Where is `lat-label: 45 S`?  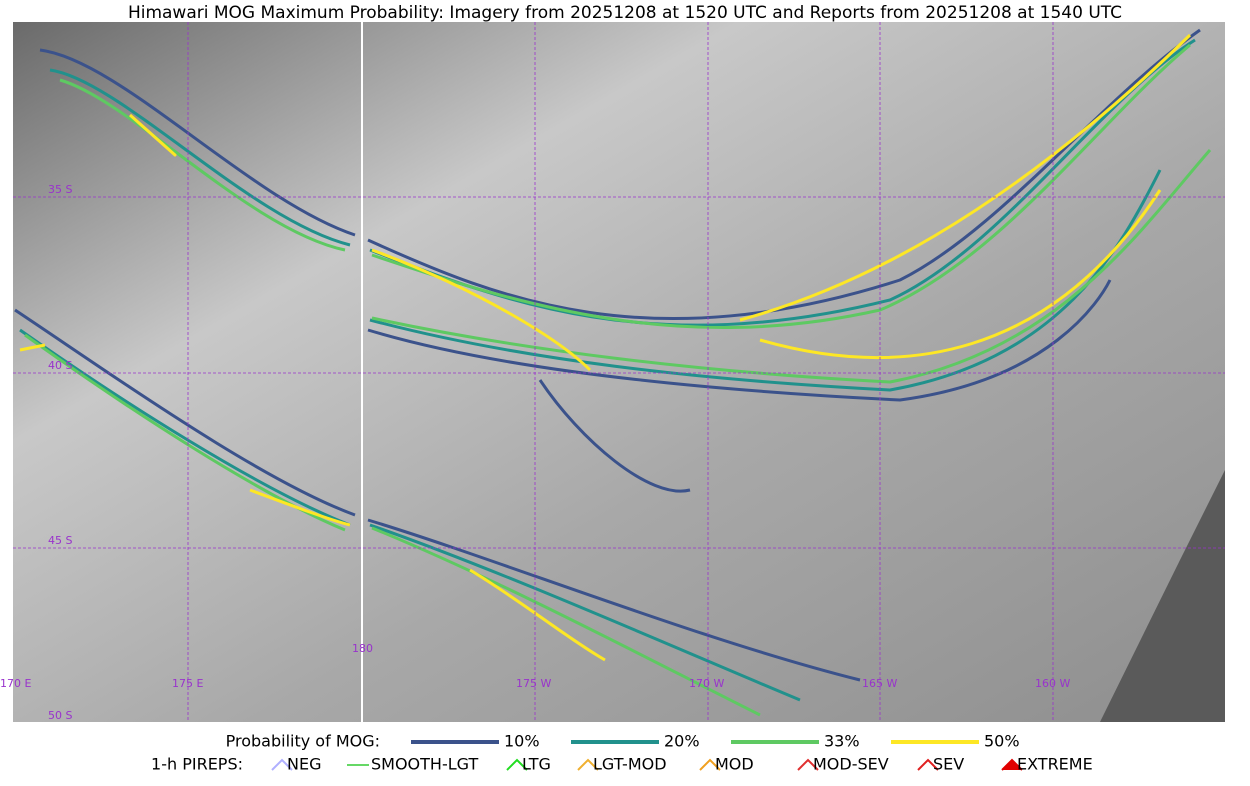 lat-label: 45 S is located at coordinates (60, 540).